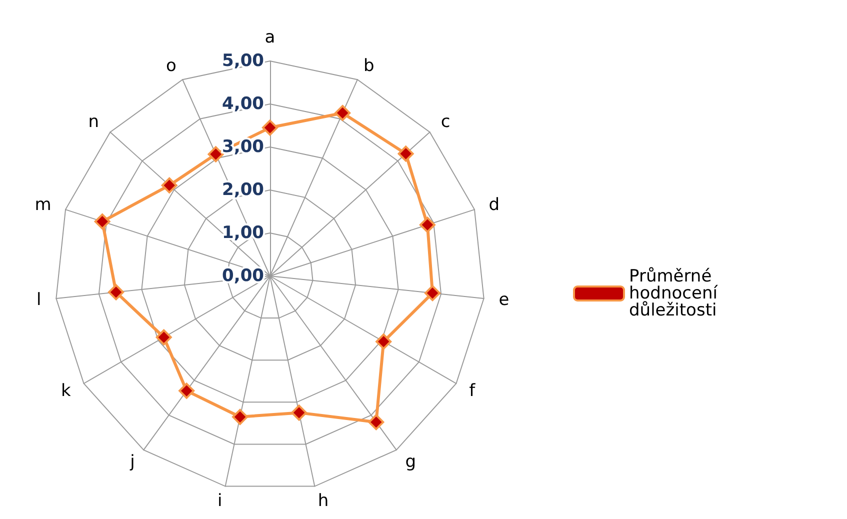 The image size is (847, 519). What do you see at coordinates (243, 233) in the screenshot?
I see `y-tick-label: 1,00` at bounding box center [243, 233].